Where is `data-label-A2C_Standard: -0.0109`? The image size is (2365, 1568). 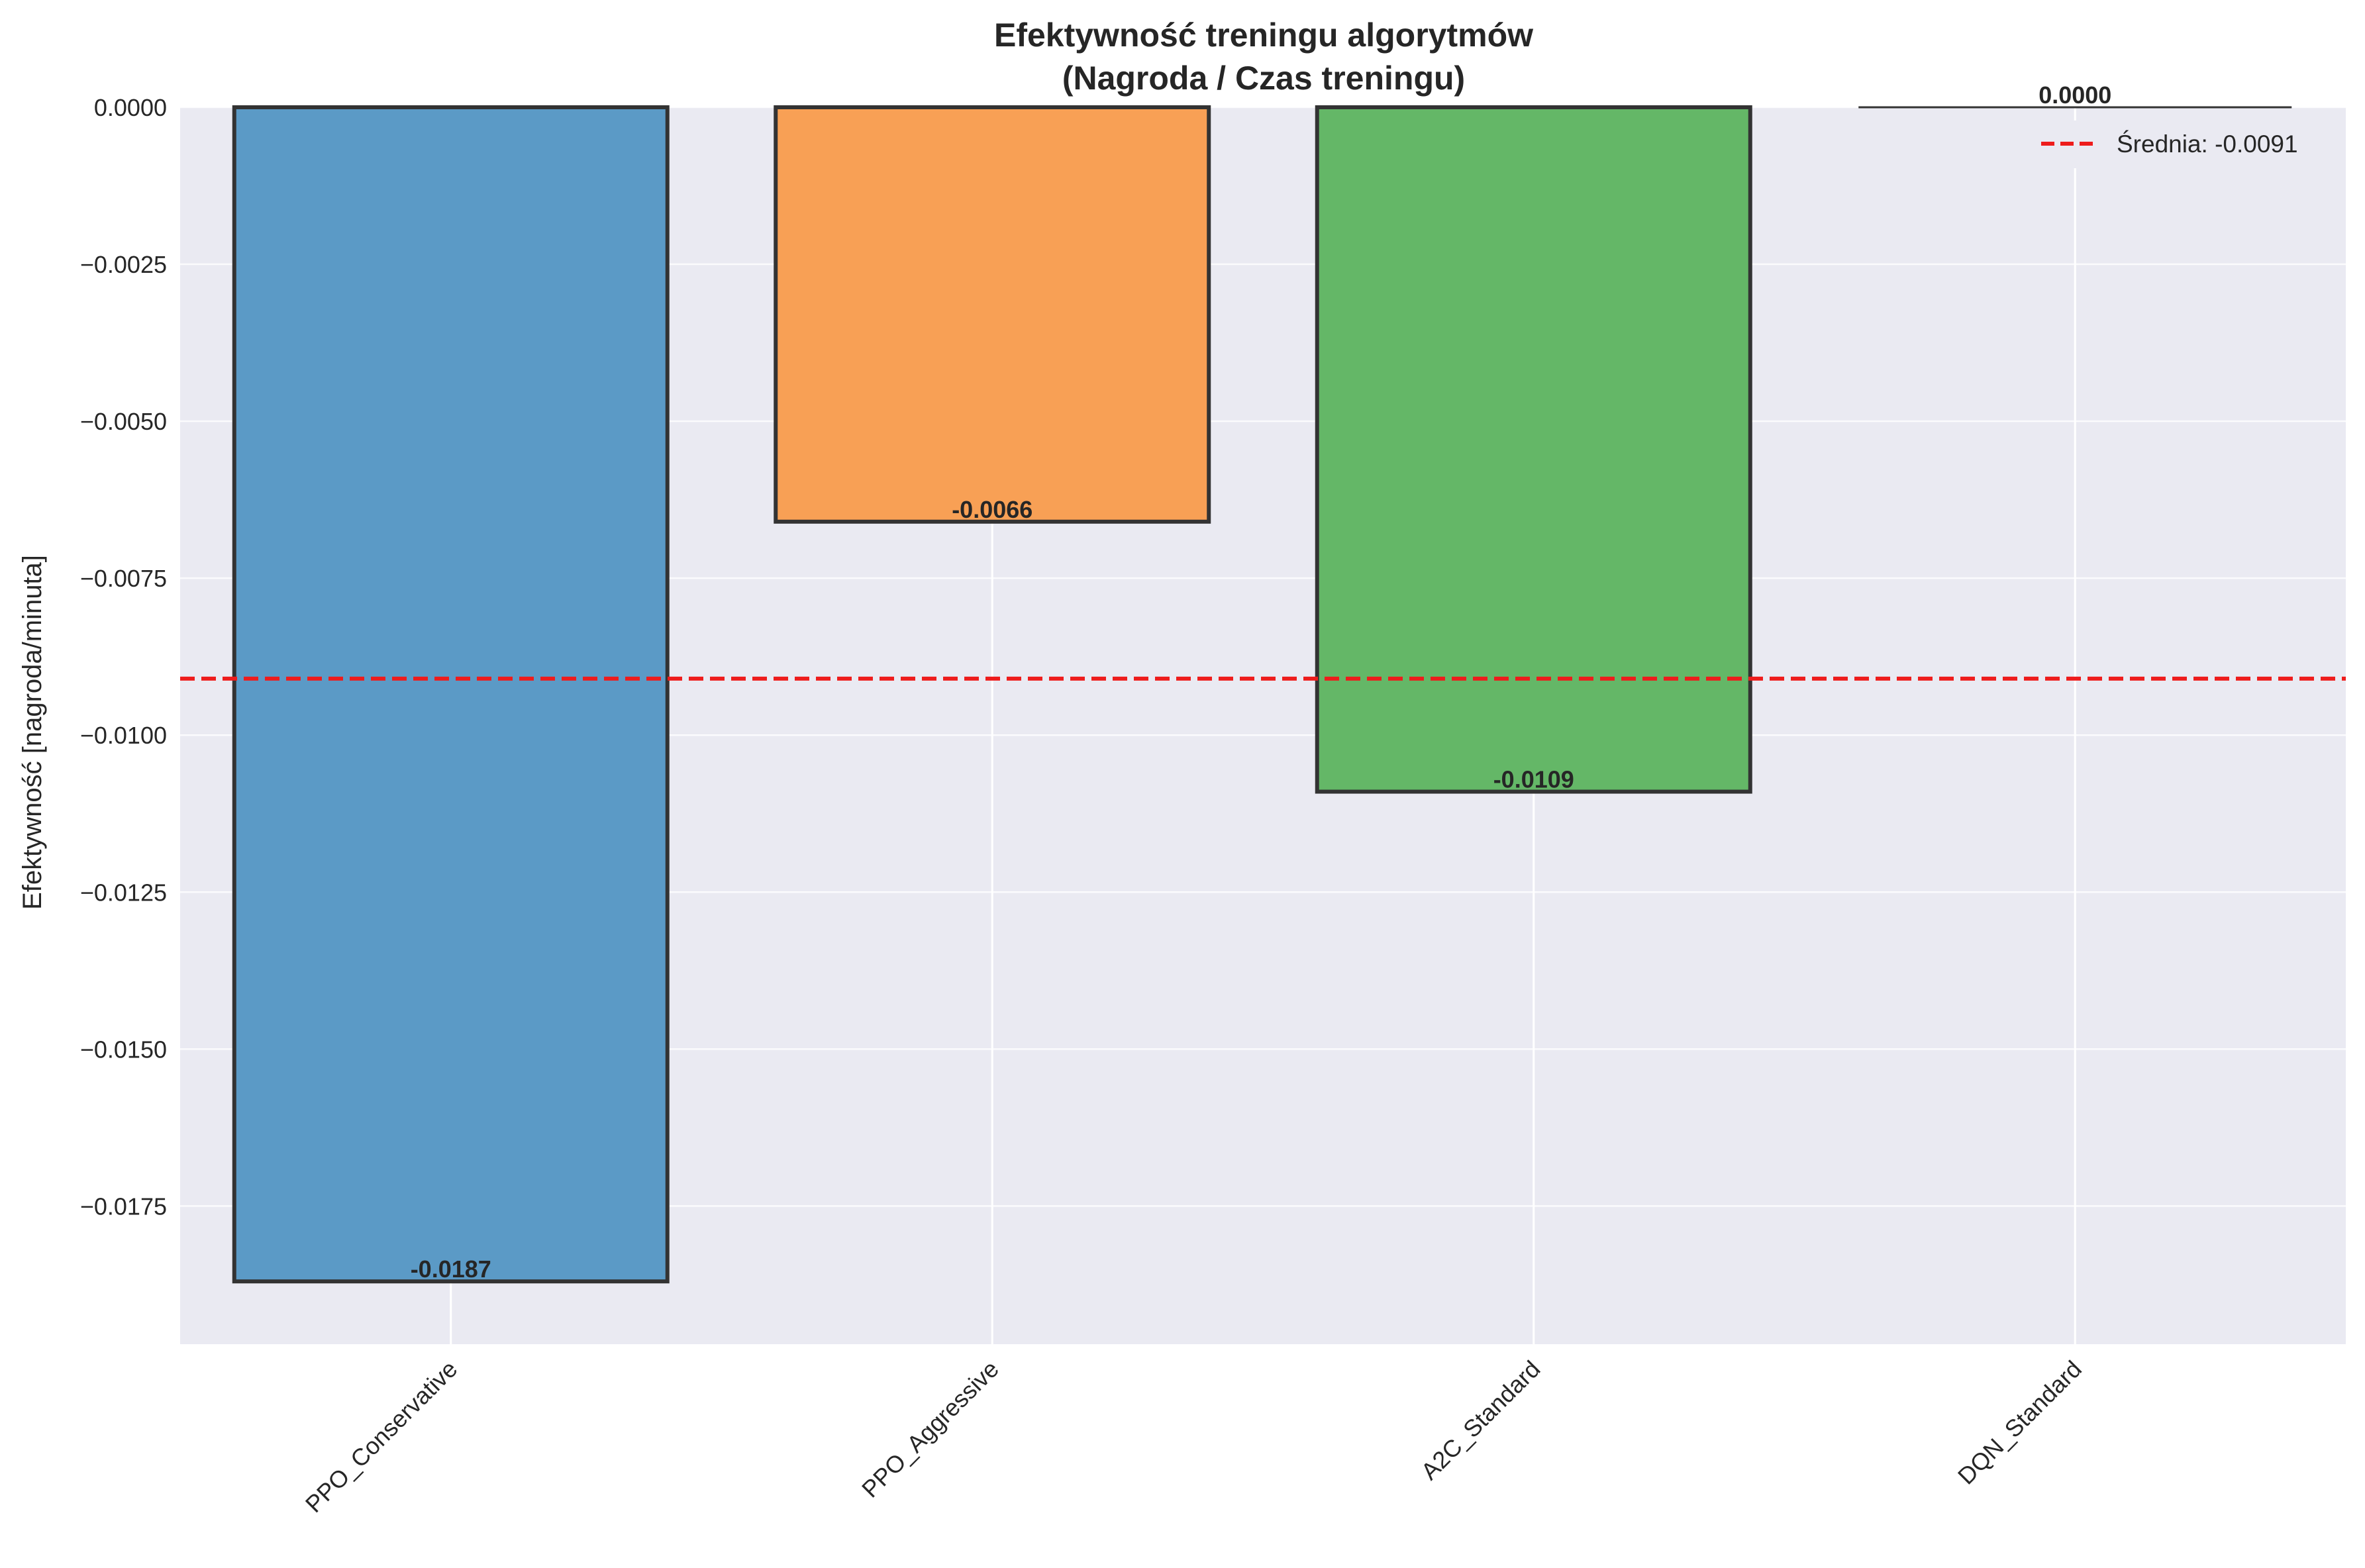
data-label-A2C_Standard: -0.0109 is located at coordinates (1533, 779).